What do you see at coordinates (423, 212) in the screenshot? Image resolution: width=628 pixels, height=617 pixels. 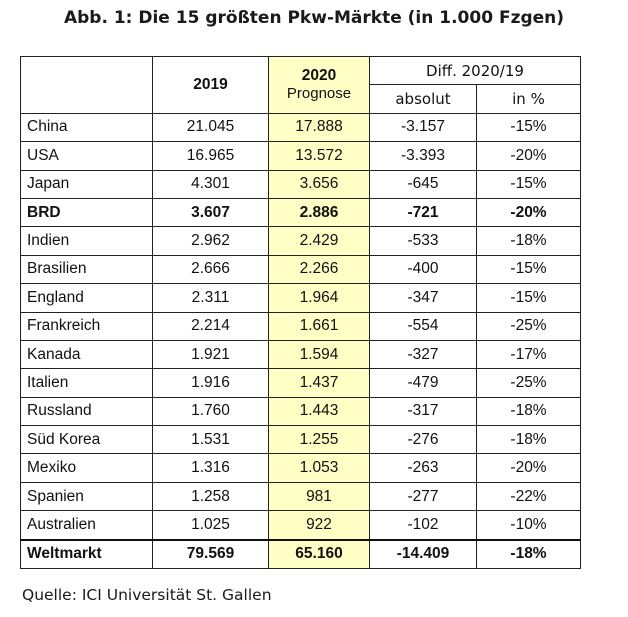 I see `diff-absolut-cell: -721` at bounding box center [423, 212].